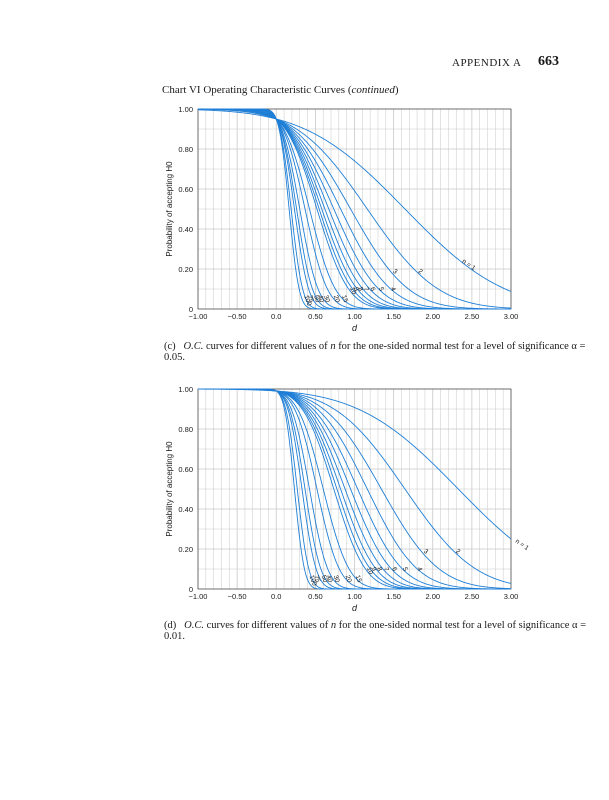 The image size is (609, 800). What do you see at coordinates (267, 346) in the screenshot?
I see `caption-c-text: curves for different values of` at bounding box center [267, 346].